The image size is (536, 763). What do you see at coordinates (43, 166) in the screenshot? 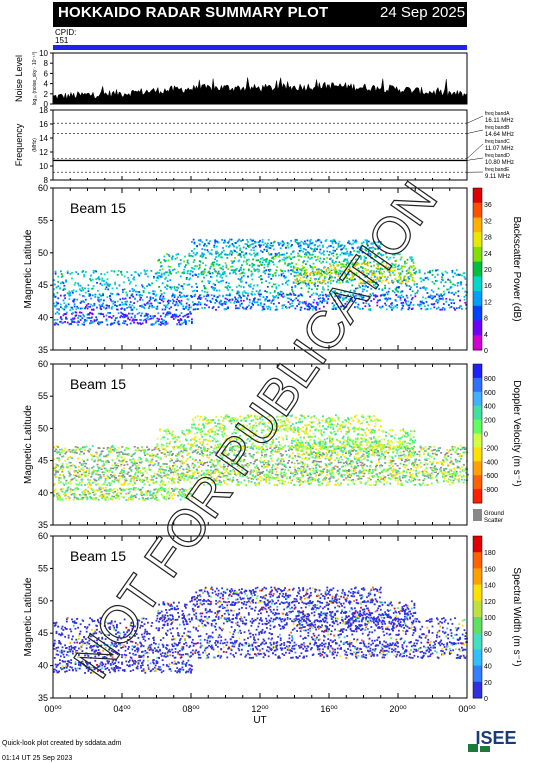
I see `frequency-ytick-label: 10` at bounding box center [43, 166].